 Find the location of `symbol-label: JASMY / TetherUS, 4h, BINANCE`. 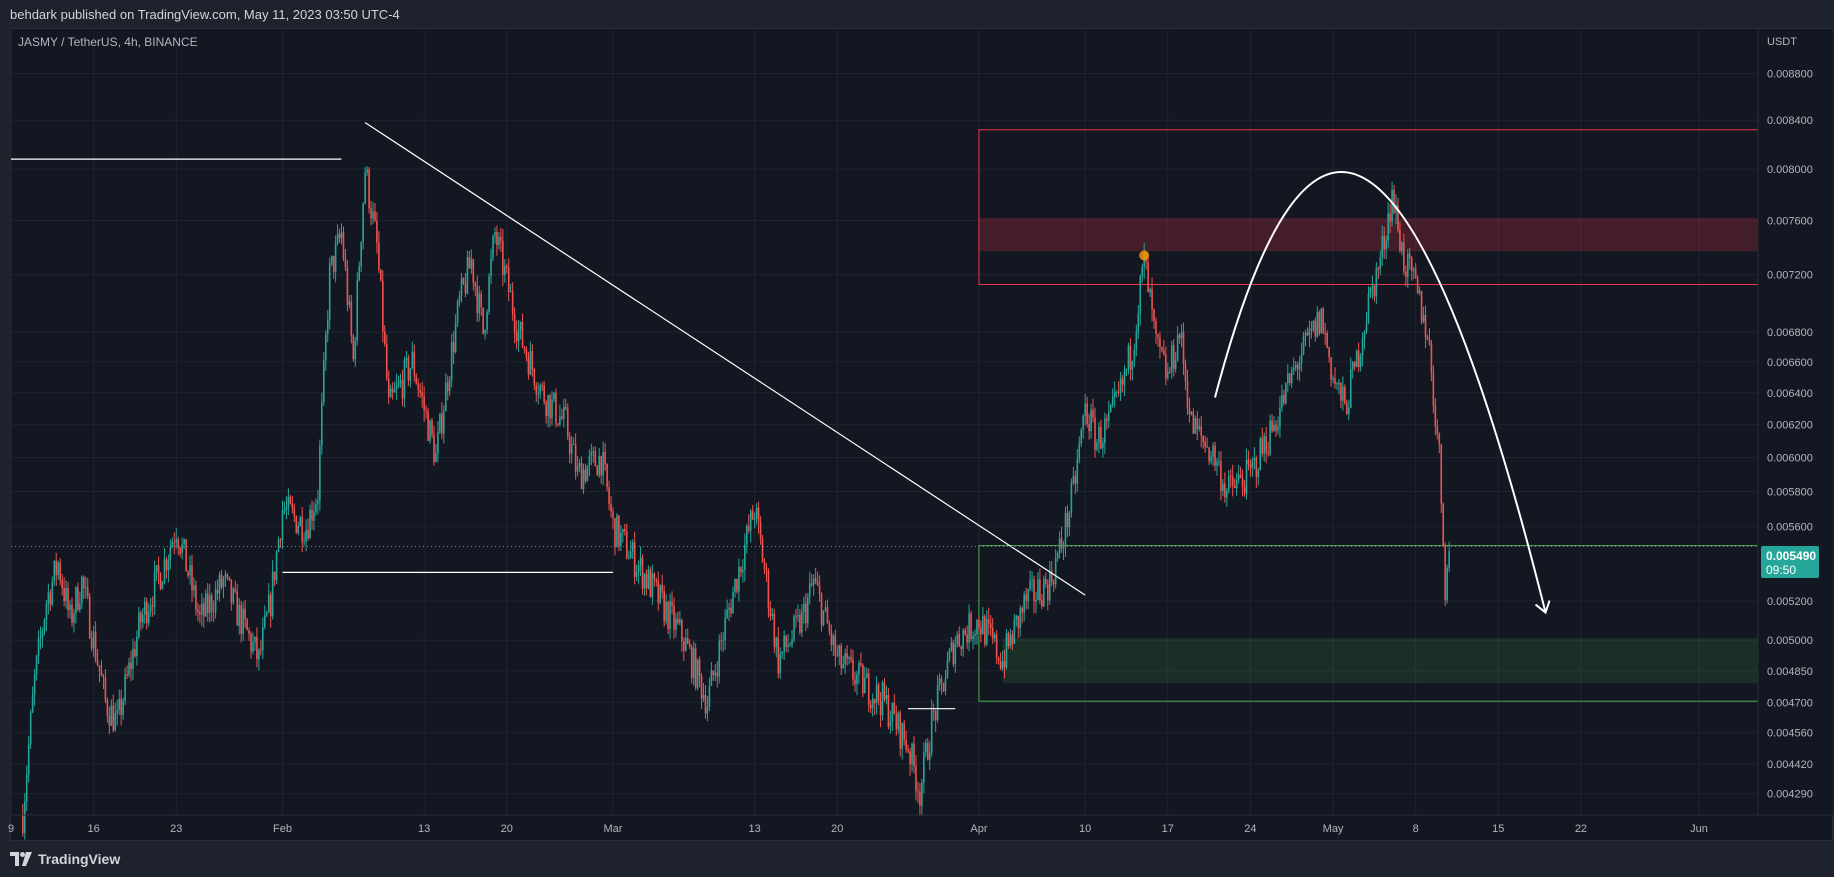

symbol-label: JASMY / TetherUS, 4h, BINANCE is located at coordinates (108, 42).